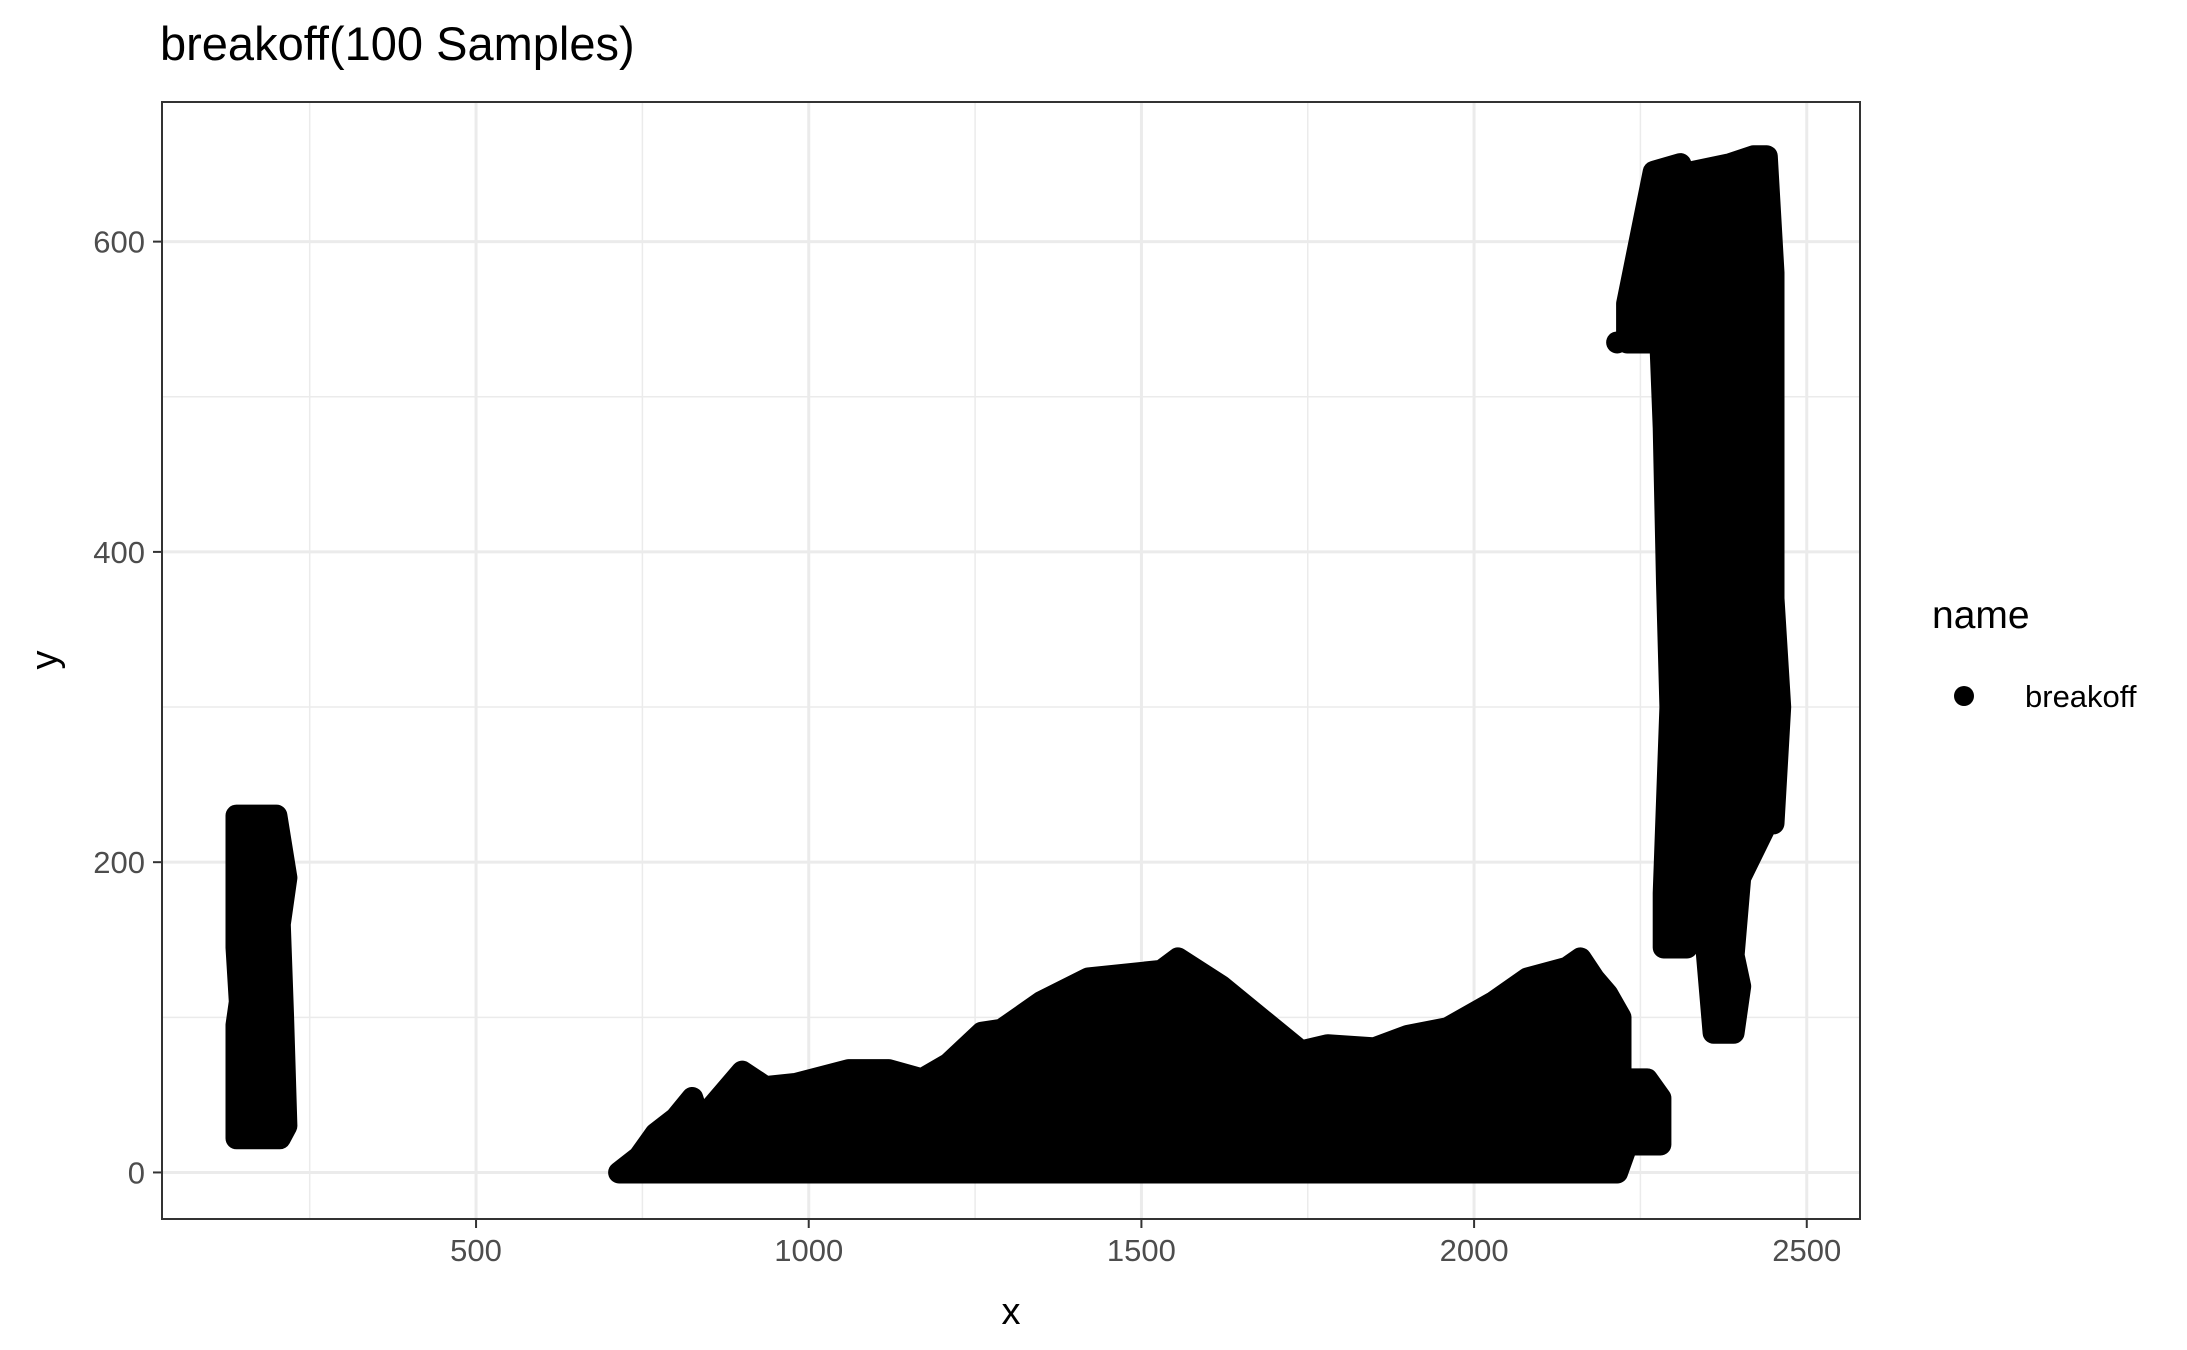 Image resolution: width=2187 pixels, height=1350 pixels. What do you see at coordinates (476, 1250) in the screenshot?
I see `x-tick-label: 500` at bounding box center [476, 1250].